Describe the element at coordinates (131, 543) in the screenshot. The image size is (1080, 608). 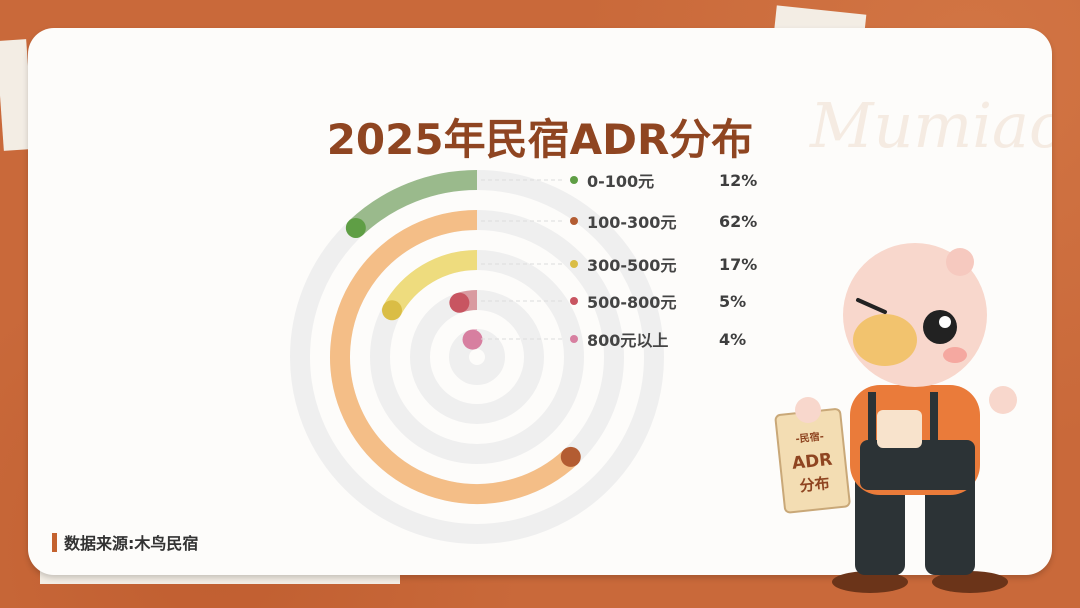
I see `source-text: 数据来源:木鸟民宿` at that location.